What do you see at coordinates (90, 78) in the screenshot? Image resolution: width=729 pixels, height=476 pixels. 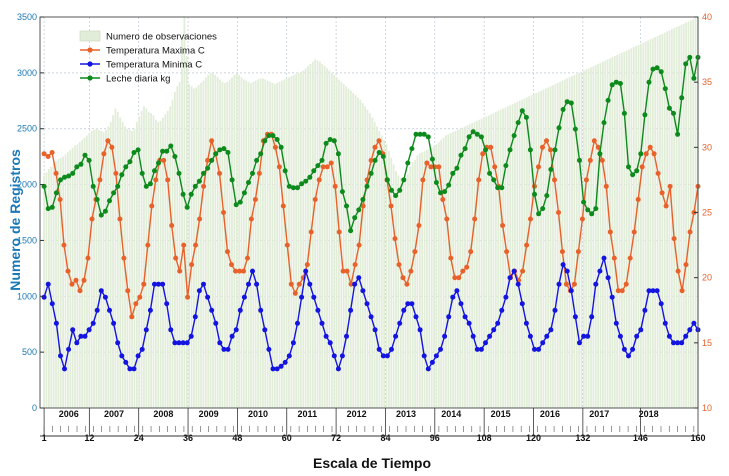 I see `legend-marker` at bounding box center [90, 78].